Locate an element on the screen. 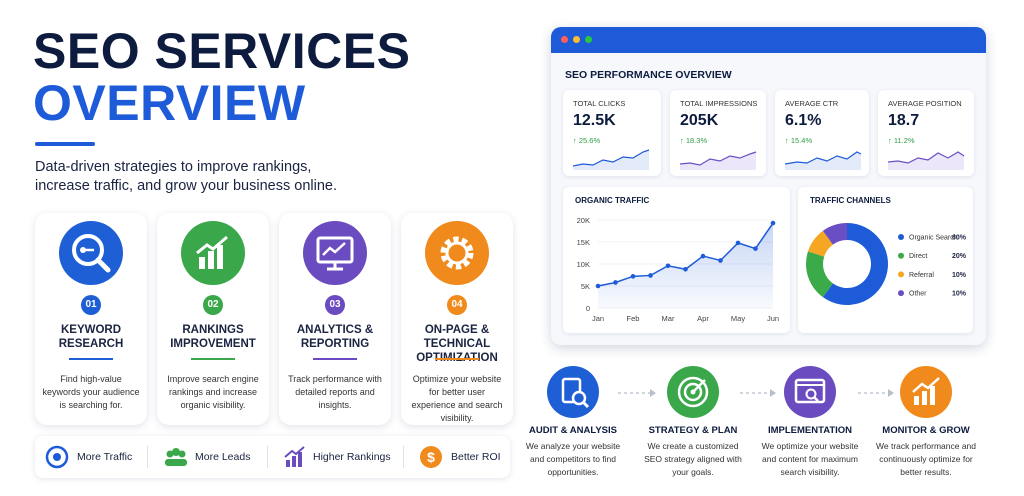 This screenshot has height=496, width=1024. benefit: More Leads is located at coordinates (206, 457).